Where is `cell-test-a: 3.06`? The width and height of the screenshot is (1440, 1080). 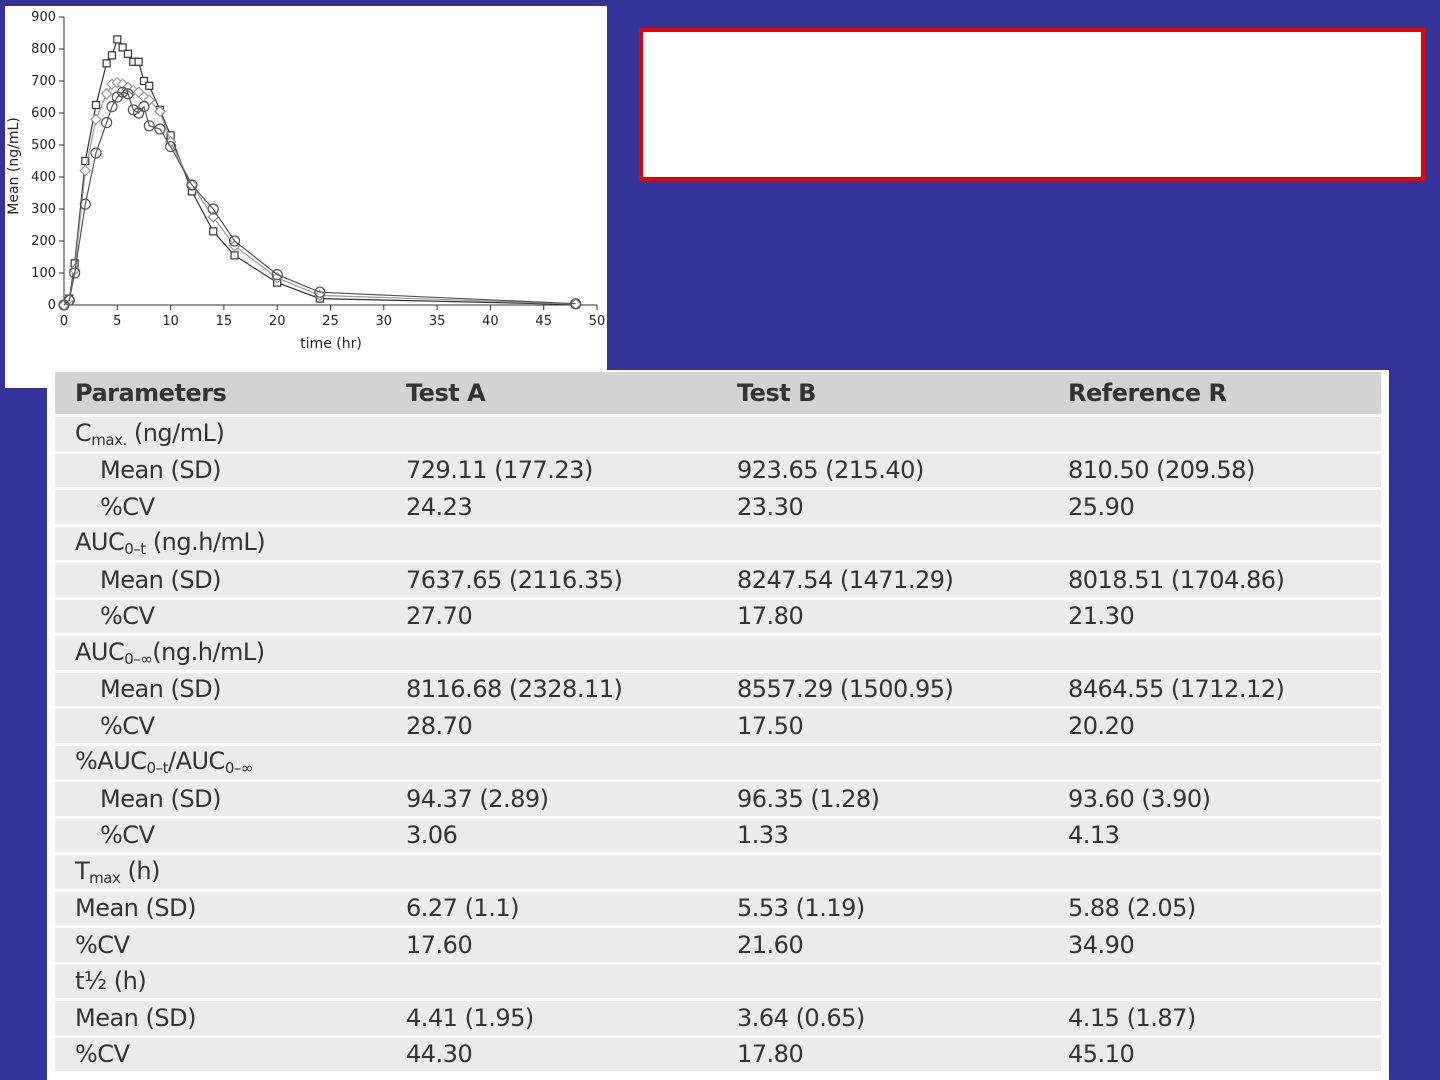 cell-test-a: 3.06 is located at coordinates (551, 837).